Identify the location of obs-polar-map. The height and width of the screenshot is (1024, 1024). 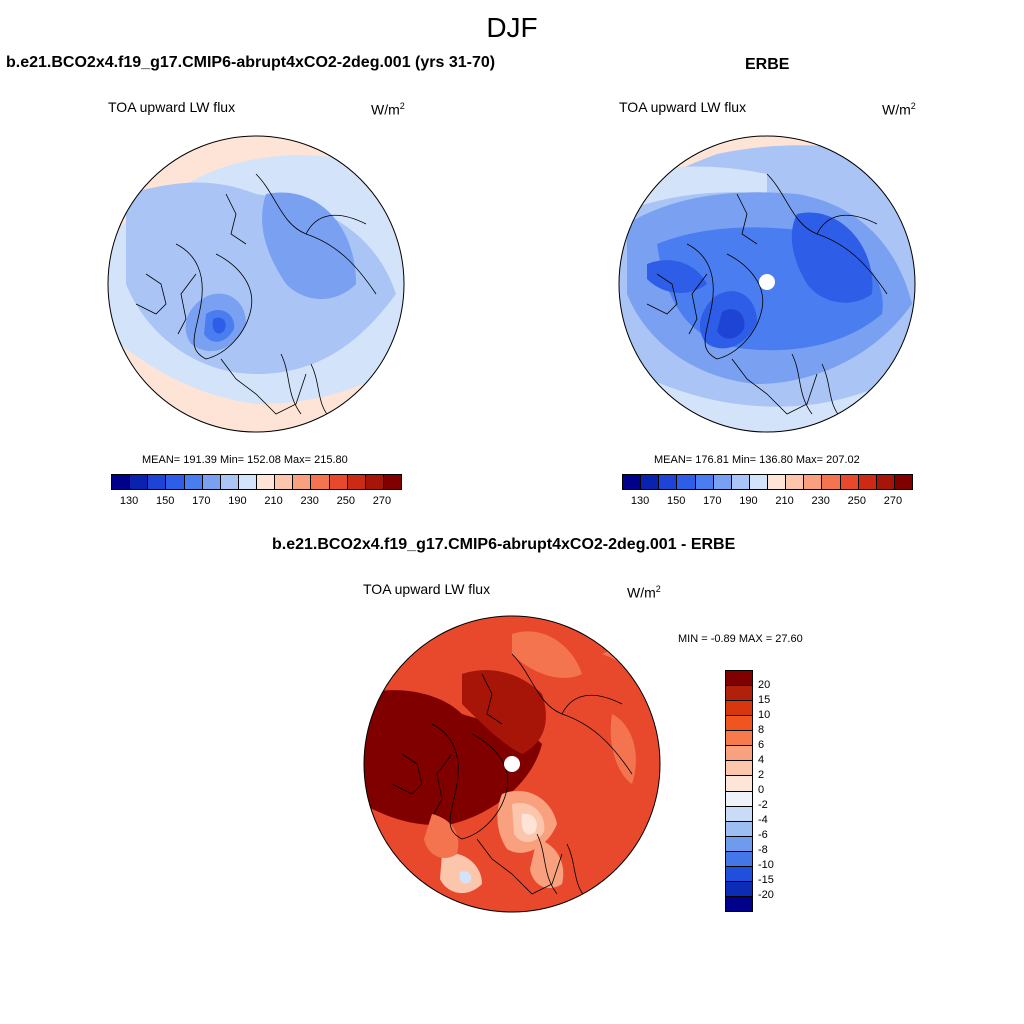
(767, 284).